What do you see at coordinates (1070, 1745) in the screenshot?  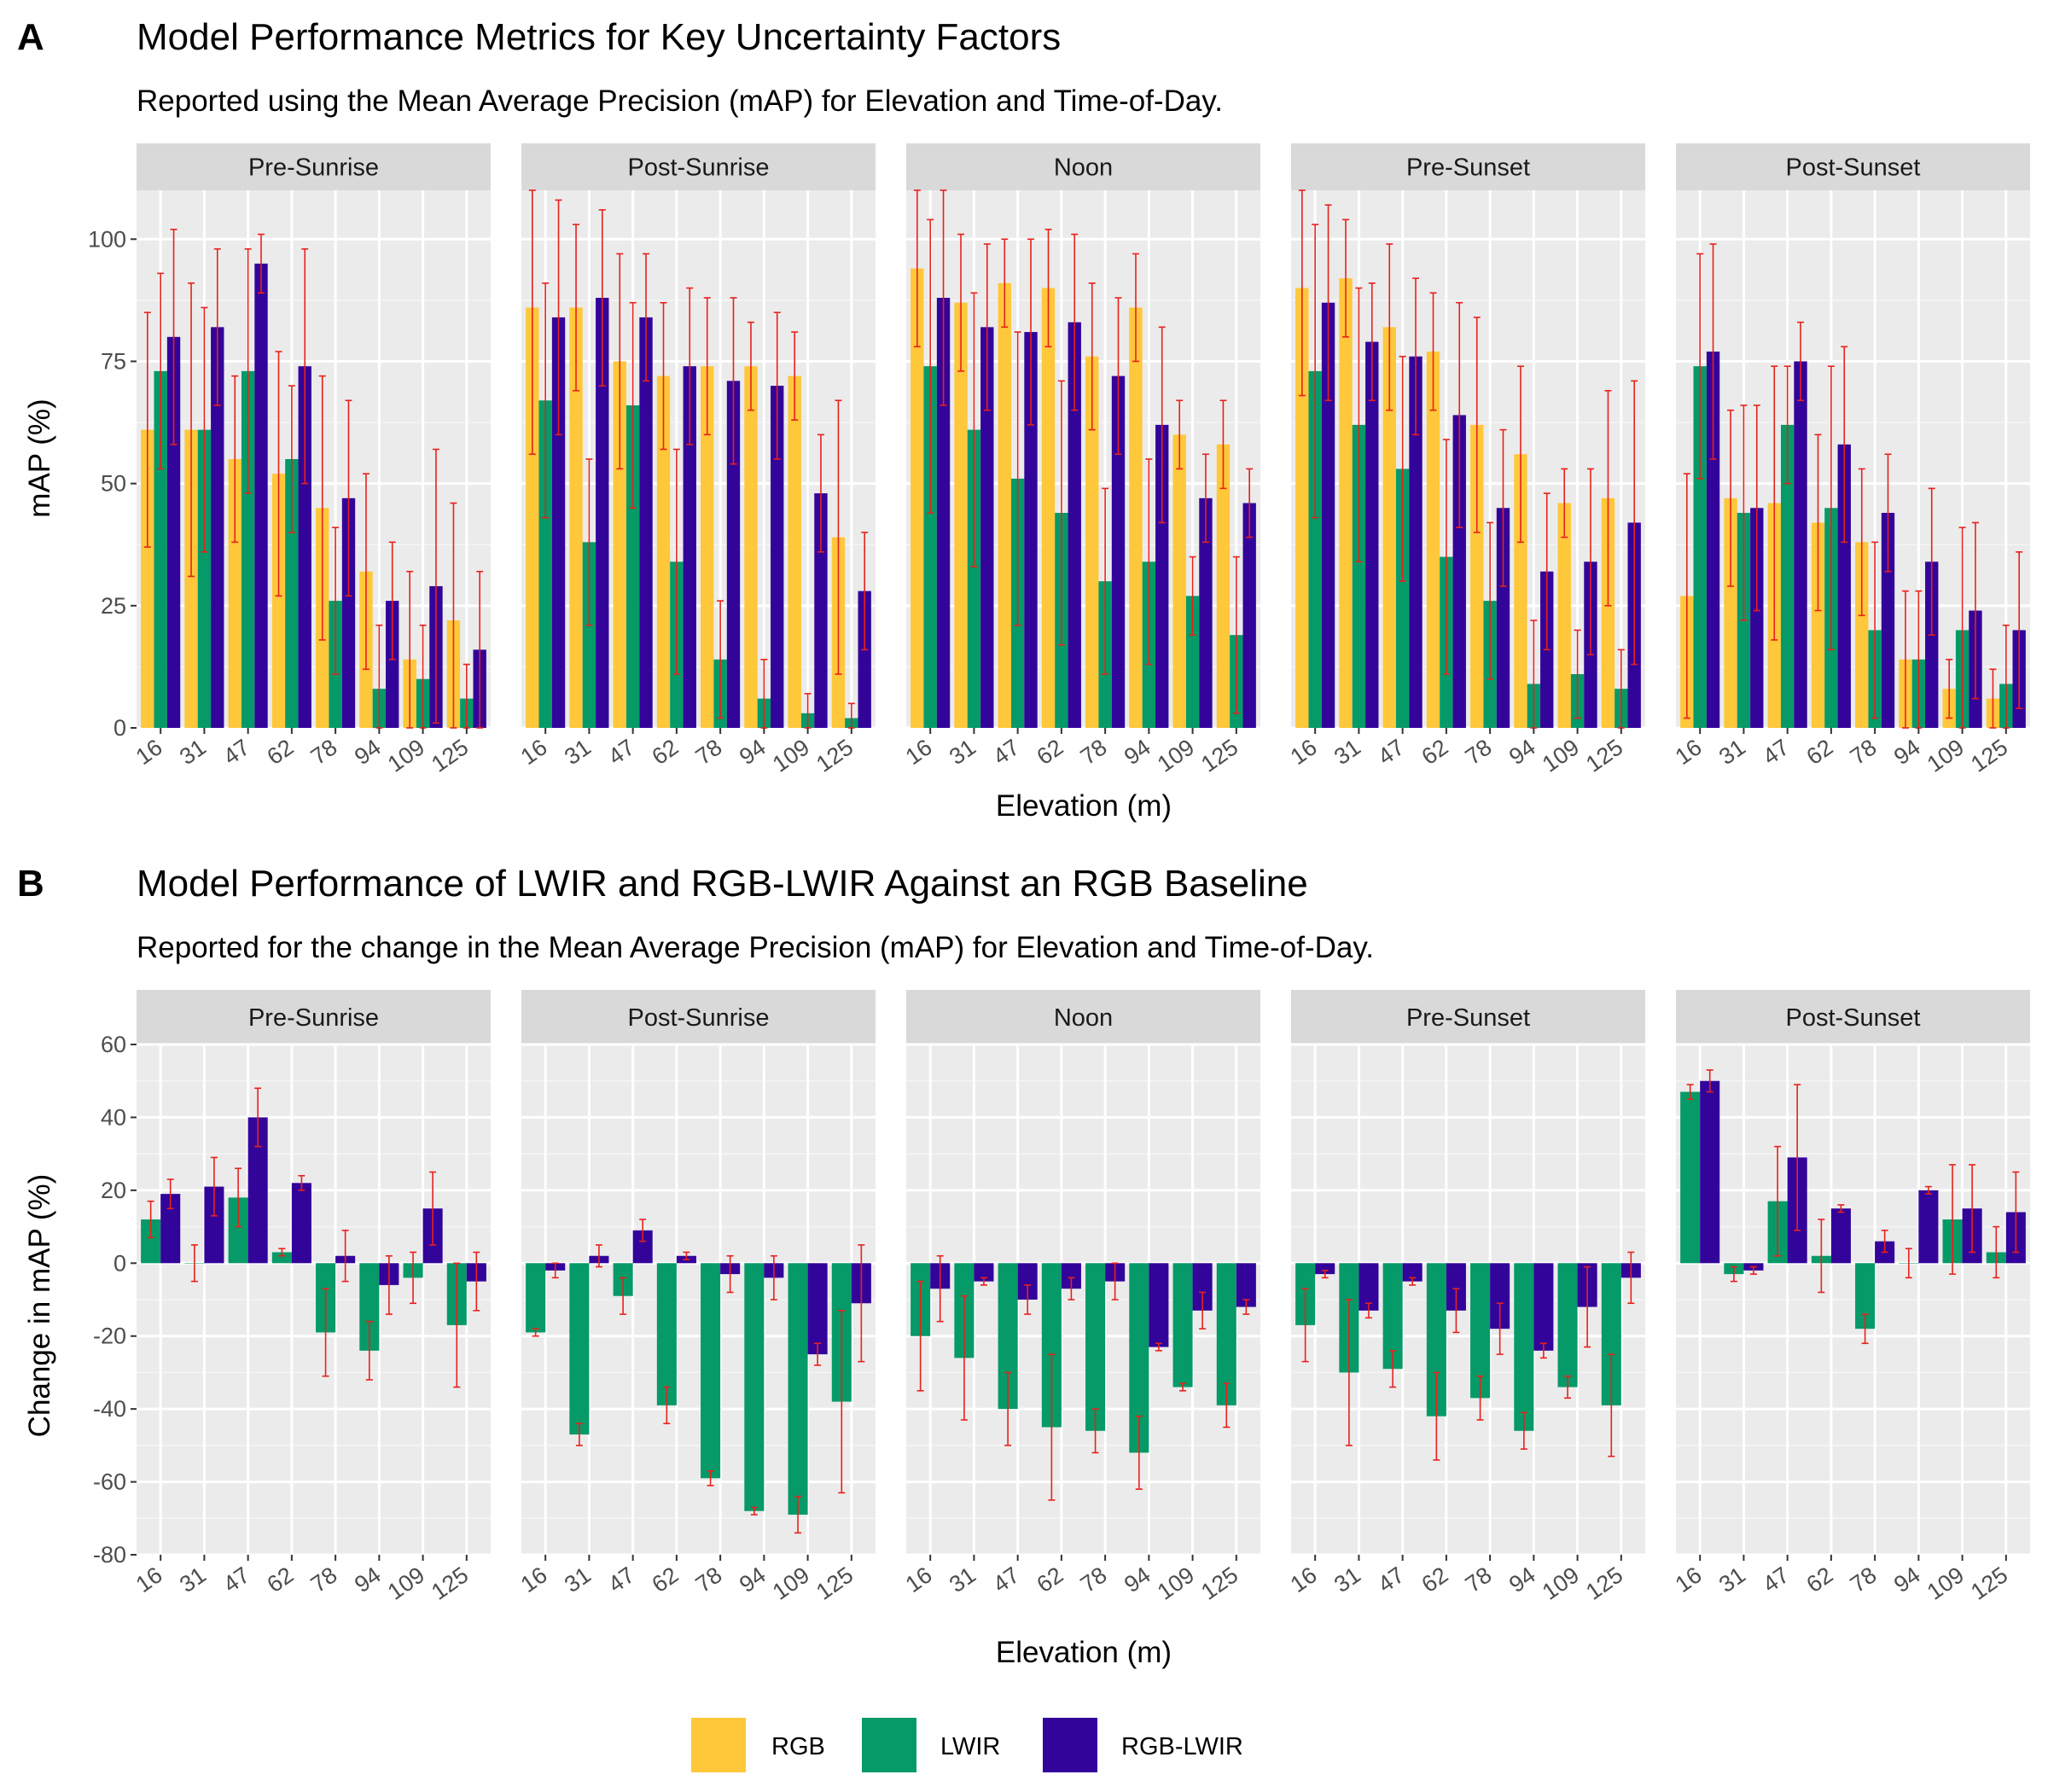 I see `legend-swatch-rgb-lwir` at bounding box center [1070, 1745].